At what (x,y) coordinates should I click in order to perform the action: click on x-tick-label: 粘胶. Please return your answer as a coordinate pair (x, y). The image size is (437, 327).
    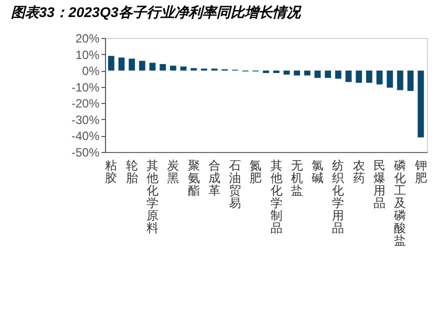
    Looking at the image, I should click on (111, 171).